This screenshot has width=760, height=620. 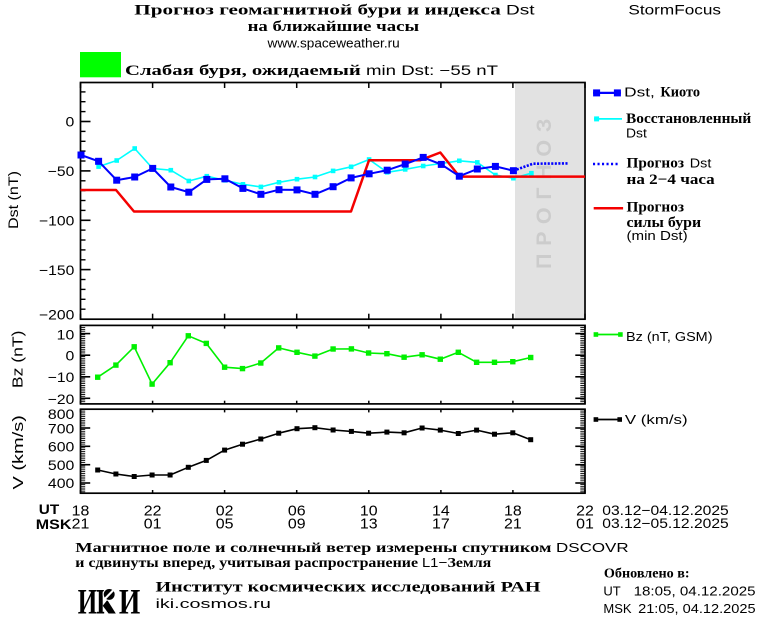 I want to click on svg-text: на ближайшие часы, so click(x=334, y=27).